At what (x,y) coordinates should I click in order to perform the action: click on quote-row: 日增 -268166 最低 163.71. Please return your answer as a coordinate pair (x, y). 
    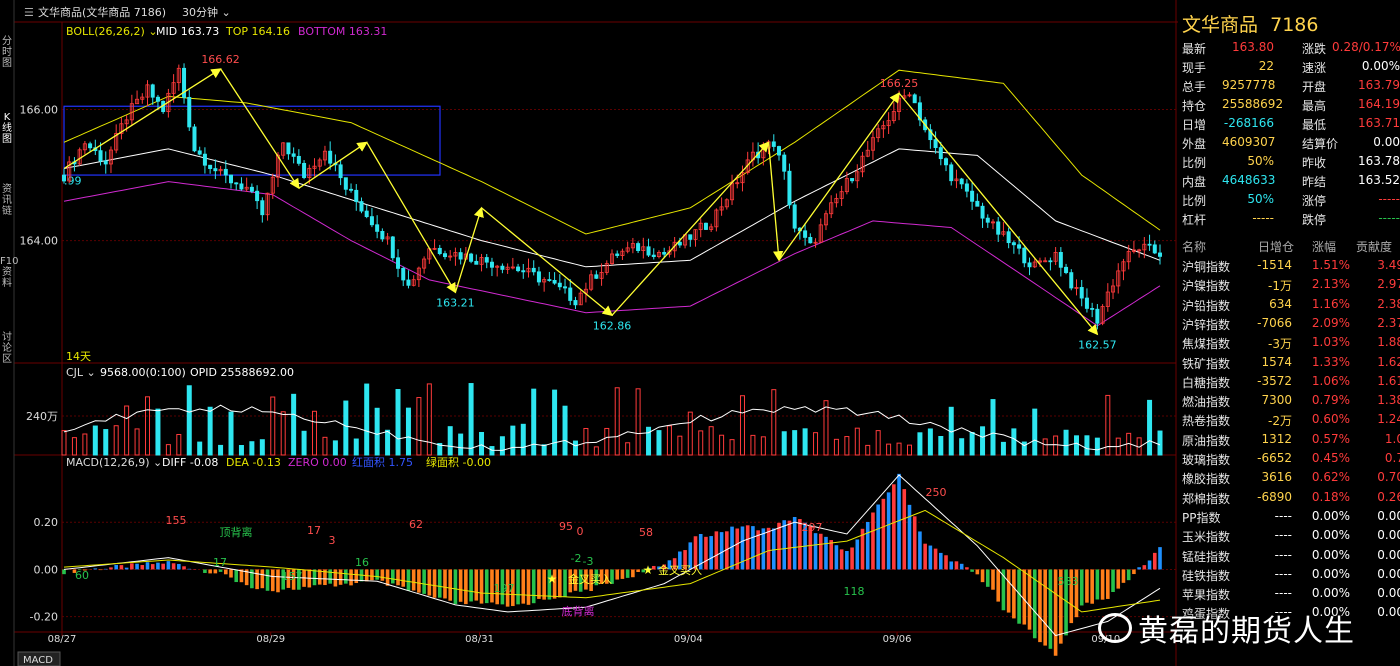
    Looking at the image, I should click on (1291, 125).